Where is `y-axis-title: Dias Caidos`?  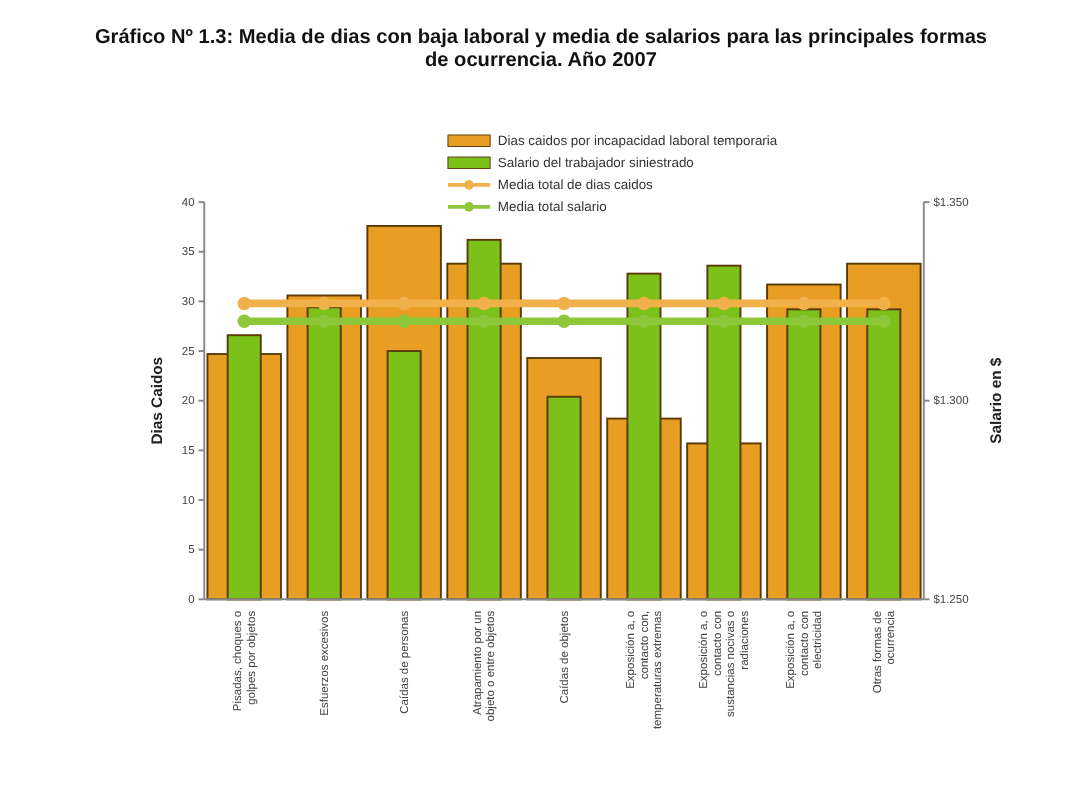 y-axis-title: Dias Caidos is located at coordinates (157, 400).